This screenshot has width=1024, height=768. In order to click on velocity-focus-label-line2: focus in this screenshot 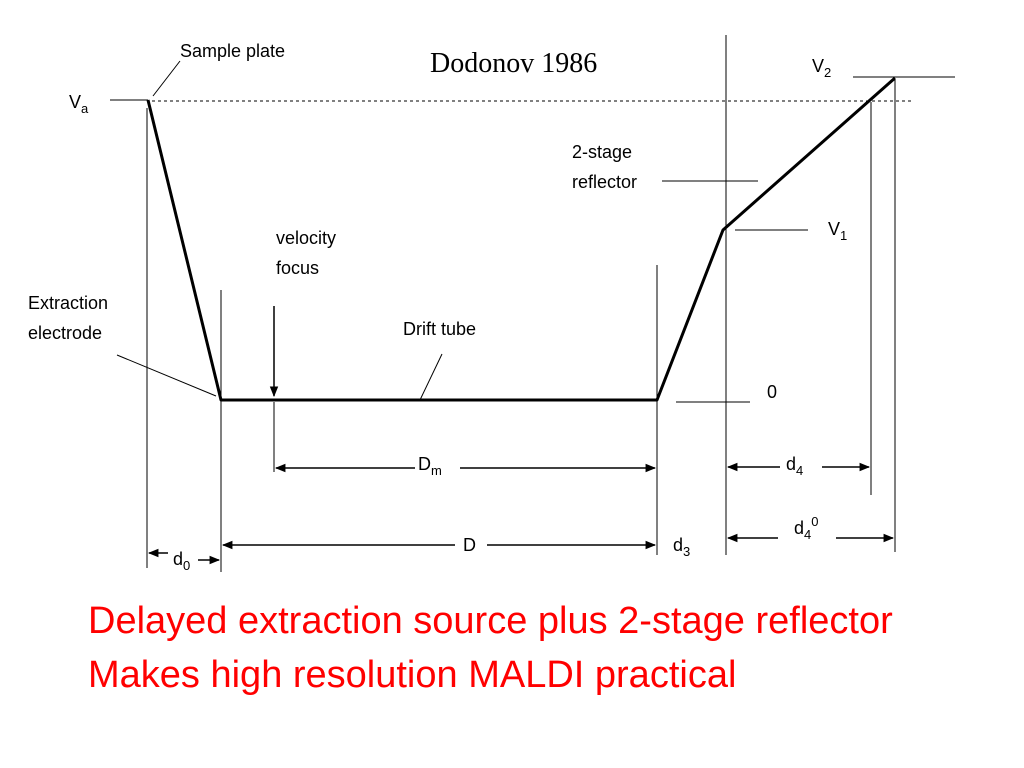, I will do `click(297, 268)`.